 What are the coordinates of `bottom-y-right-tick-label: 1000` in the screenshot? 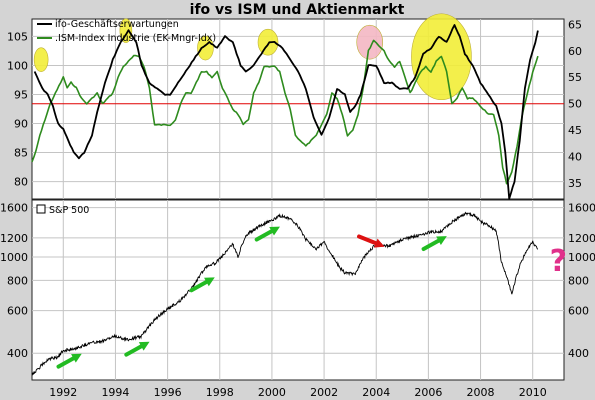 It's located at (581, 257).